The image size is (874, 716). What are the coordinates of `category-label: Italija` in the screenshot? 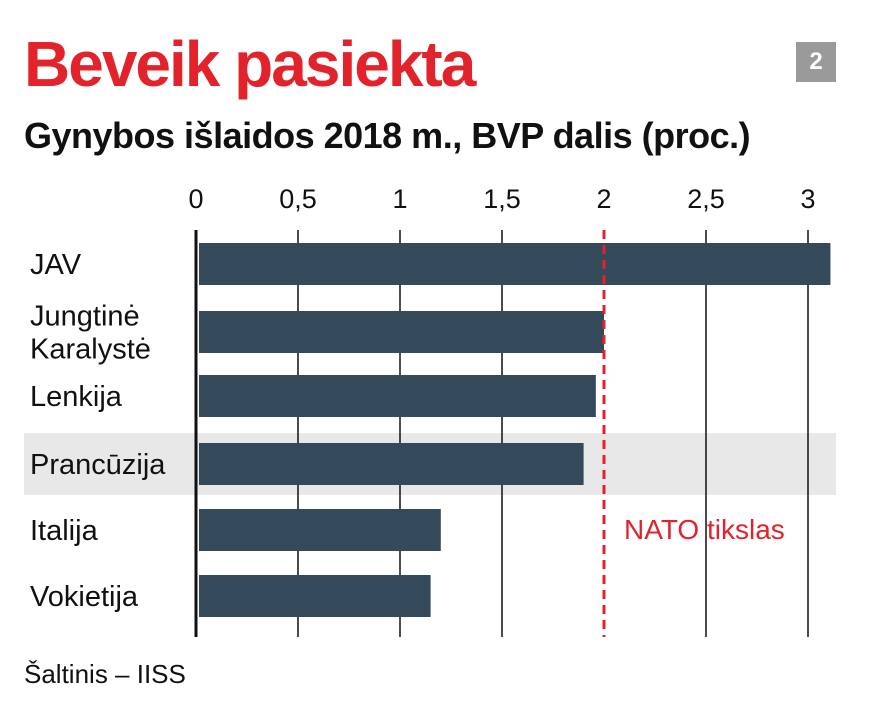 It's located at (64, 531).